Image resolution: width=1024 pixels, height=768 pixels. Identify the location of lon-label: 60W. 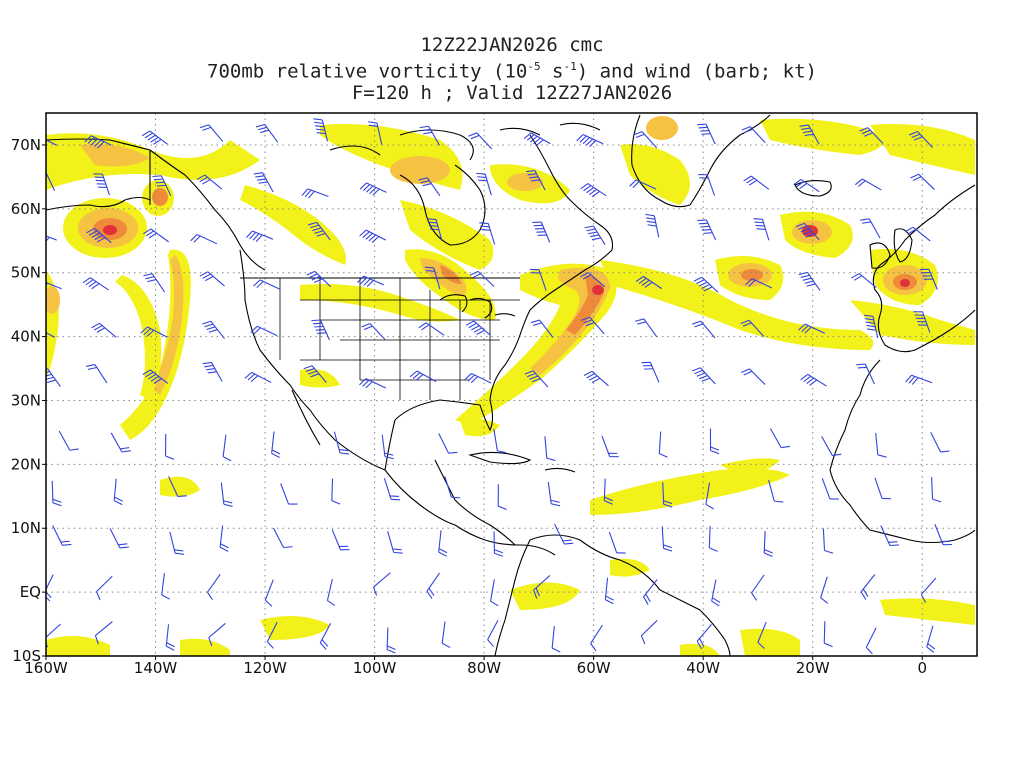
(594, 668).